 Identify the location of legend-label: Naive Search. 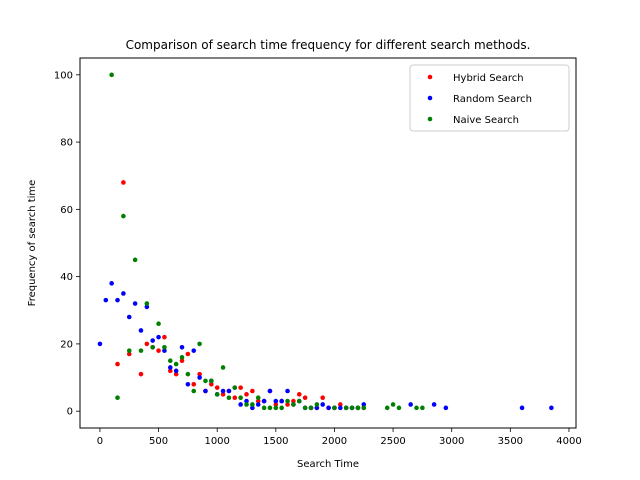
(486, 120).